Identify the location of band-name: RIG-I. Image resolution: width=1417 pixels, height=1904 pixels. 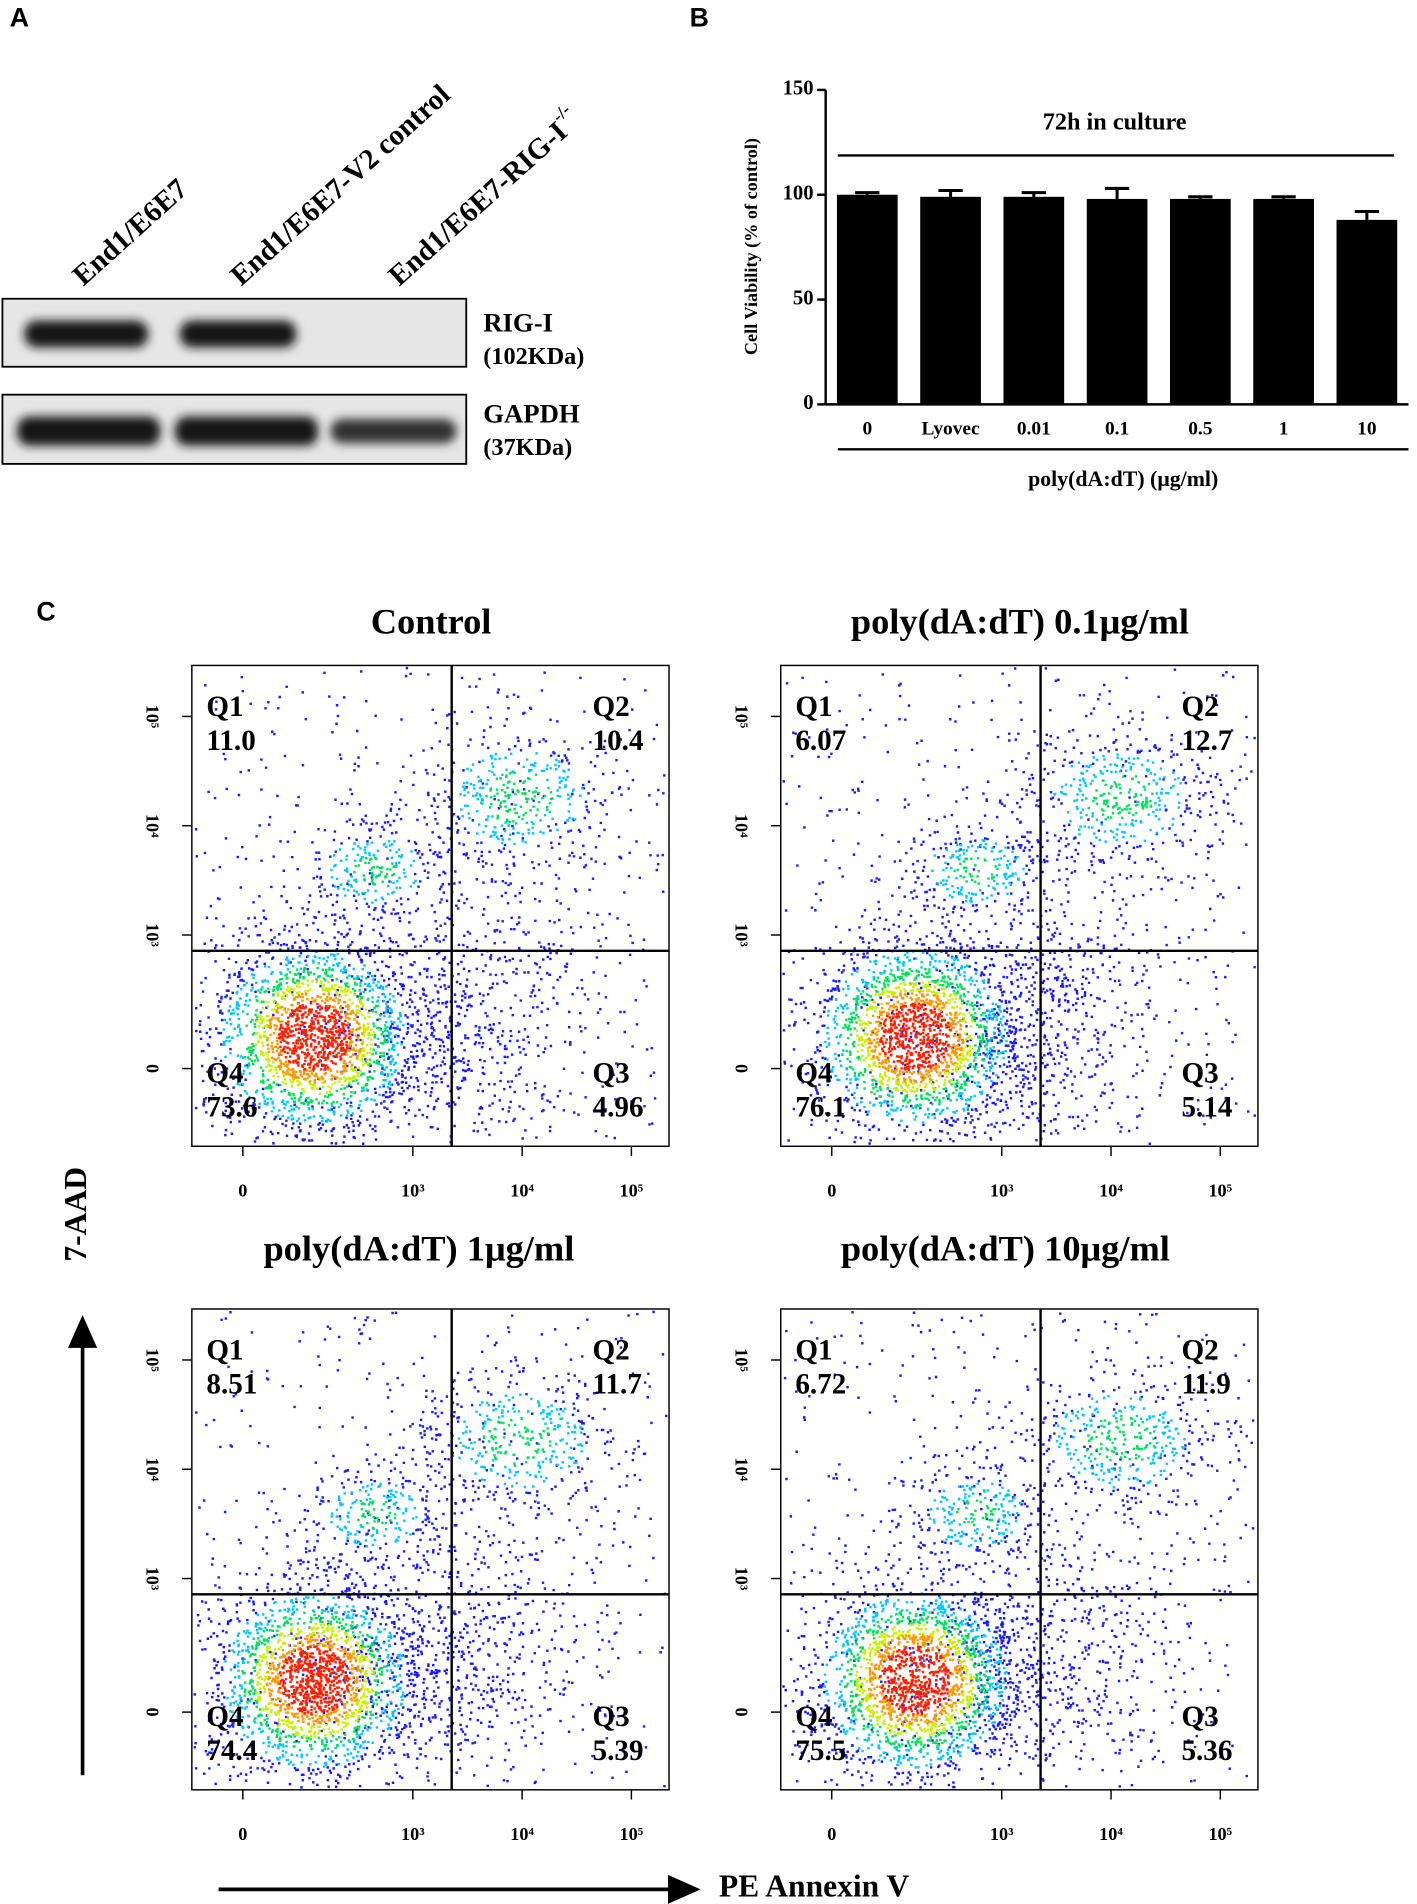
(518, 323).